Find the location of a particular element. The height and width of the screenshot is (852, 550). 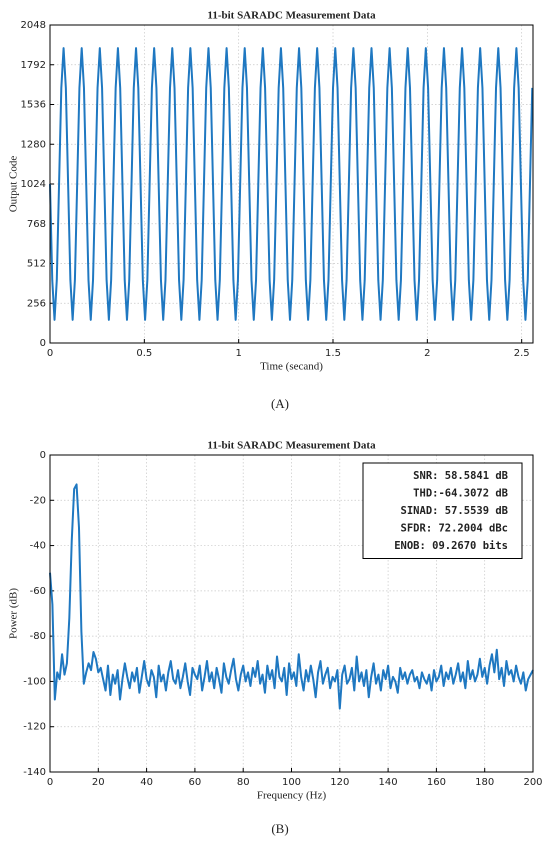

x-tick-label: 60 is located at coordinates (195, 782).